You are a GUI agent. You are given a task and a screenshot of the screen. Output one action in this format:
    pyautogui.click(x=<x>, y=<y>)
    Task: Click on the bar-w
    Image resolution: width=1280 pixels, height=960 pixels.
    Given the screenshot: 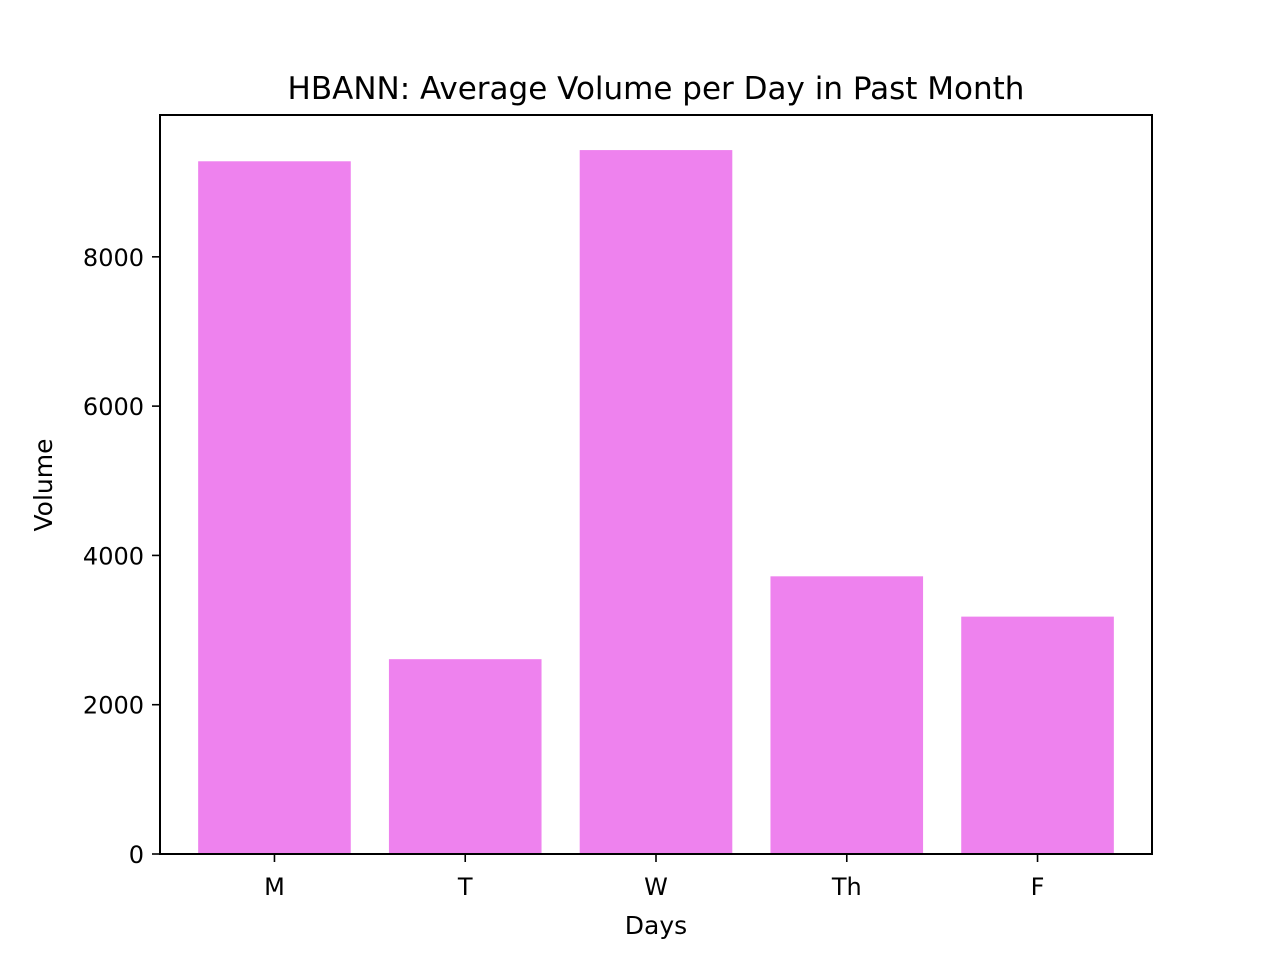 What is the action you would take?
    pyautogui.click(x=656, y=502)
    